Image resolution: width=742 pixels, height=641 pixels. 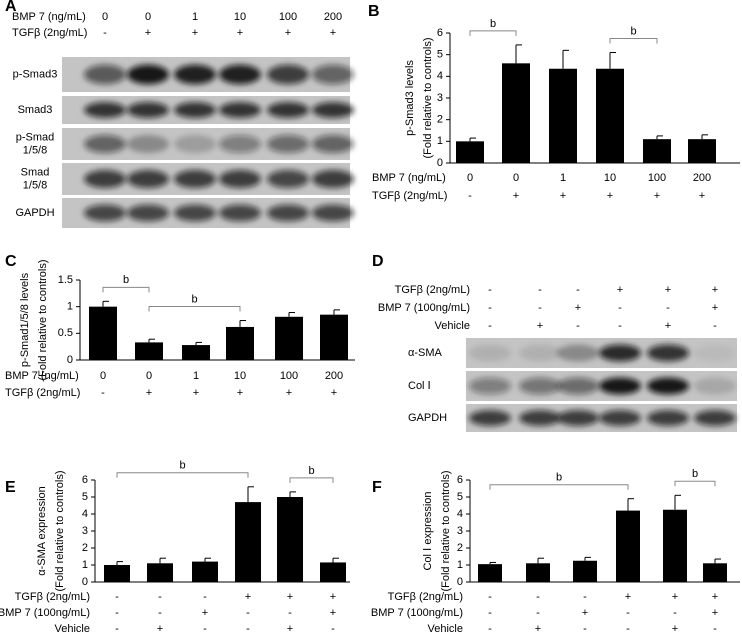 I want to click on condition-value: 10, so click(x=240, y=376).